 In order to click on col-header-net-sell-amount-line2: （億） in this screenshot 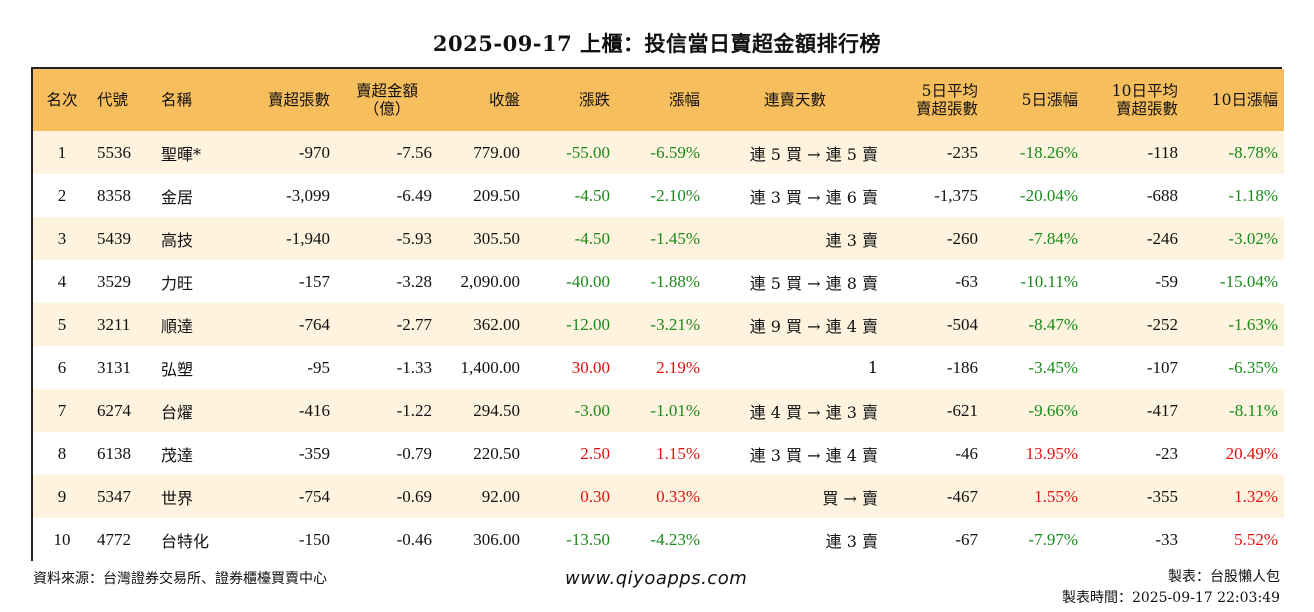, I will do `click(387, 109)`.